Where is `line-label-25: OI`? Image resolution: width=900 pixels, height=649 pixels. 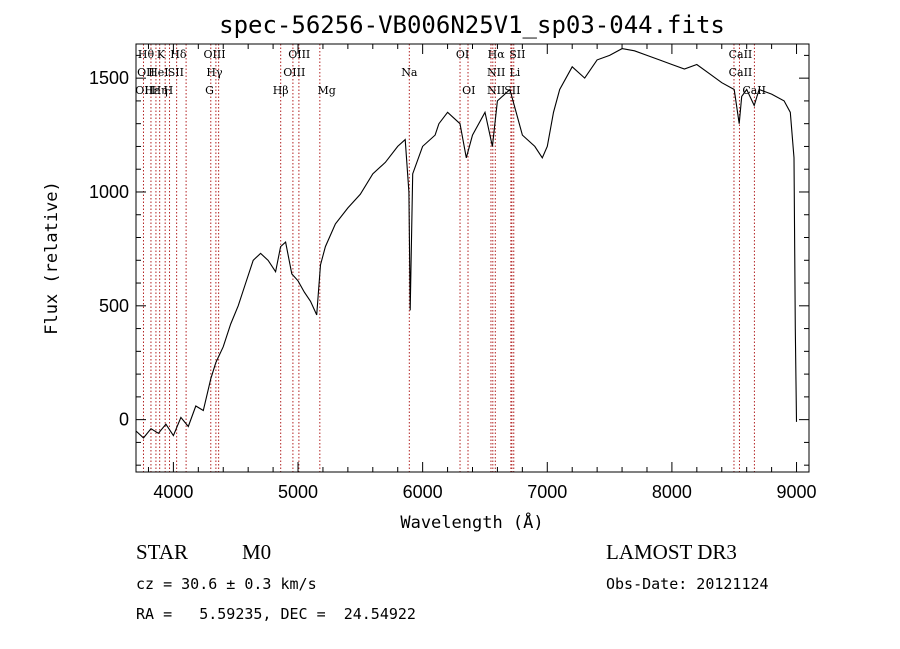 line-label-25: OI is located at coordinates (468, 90).